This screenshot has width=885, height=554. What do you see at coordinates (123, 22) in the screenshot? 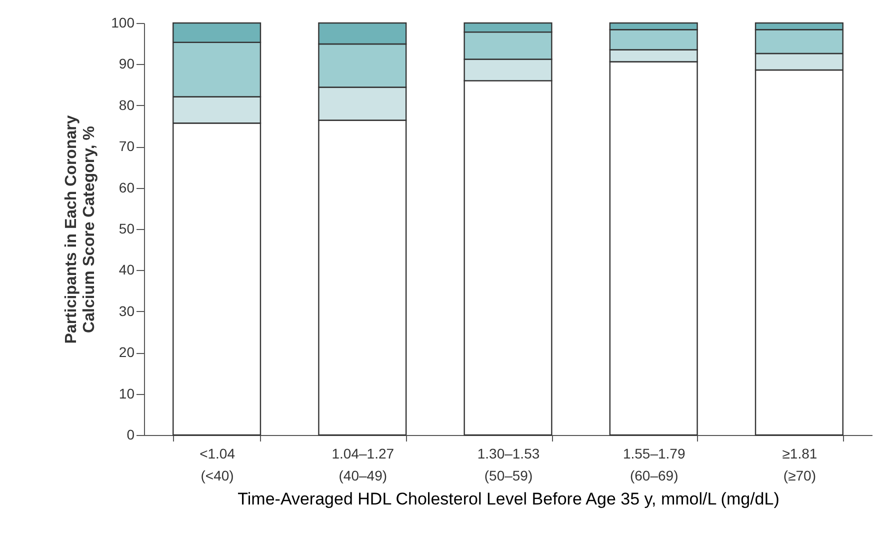
I see `y-tick-label: 100` at bounding box center [123, 22].